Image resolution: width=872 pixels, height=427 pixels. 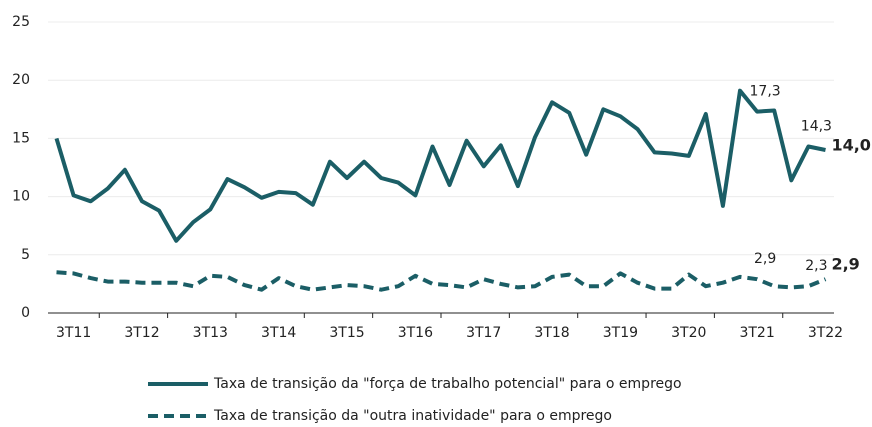 I want to click on y-tick-label: 10, so click(x=21, y=197).